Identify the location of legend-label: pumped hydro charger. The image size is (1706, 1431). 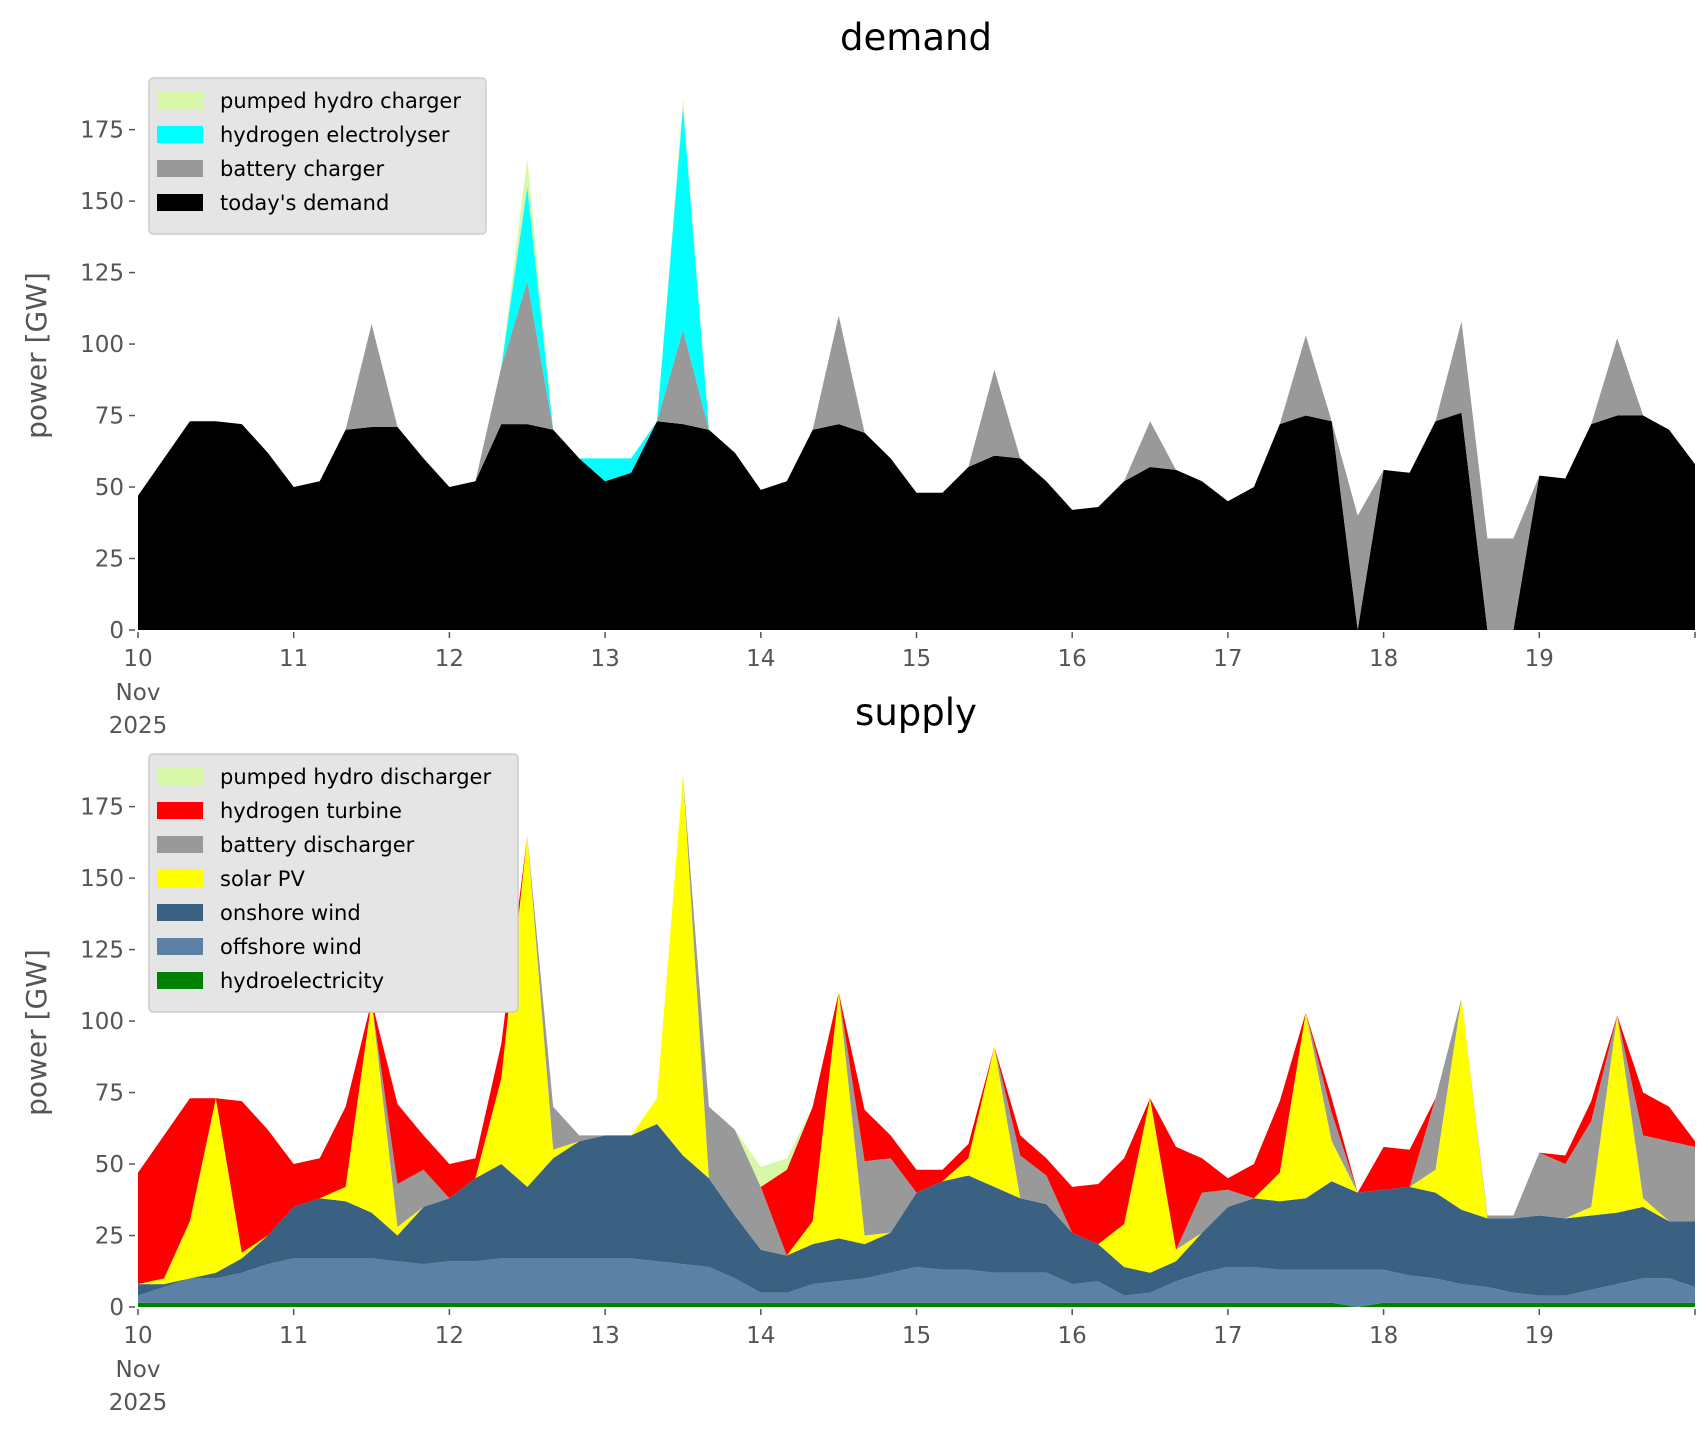
(340, 101).